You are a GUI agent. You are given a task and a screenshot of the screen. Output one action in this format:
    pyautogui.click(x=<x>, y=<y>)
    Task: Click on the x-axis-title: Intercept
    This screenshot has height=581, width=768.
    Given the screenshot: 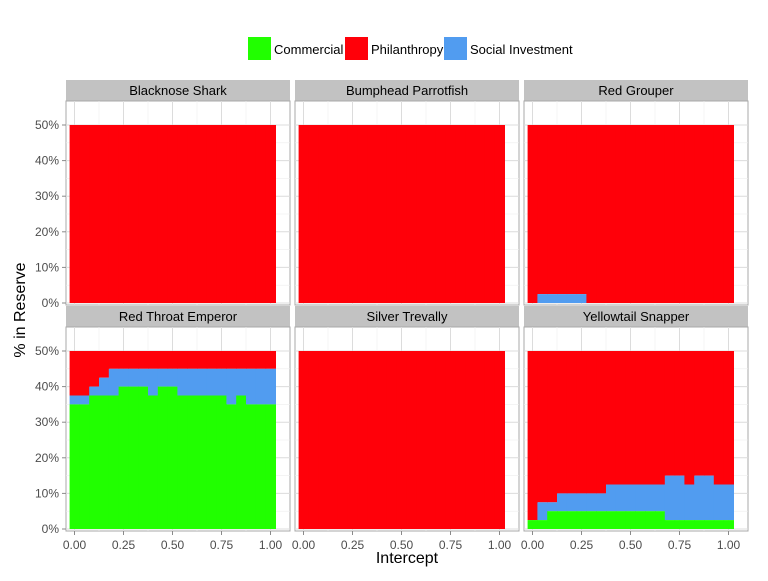 What is the action you would take?
    pyautogui.click(x=407, y=558)
    